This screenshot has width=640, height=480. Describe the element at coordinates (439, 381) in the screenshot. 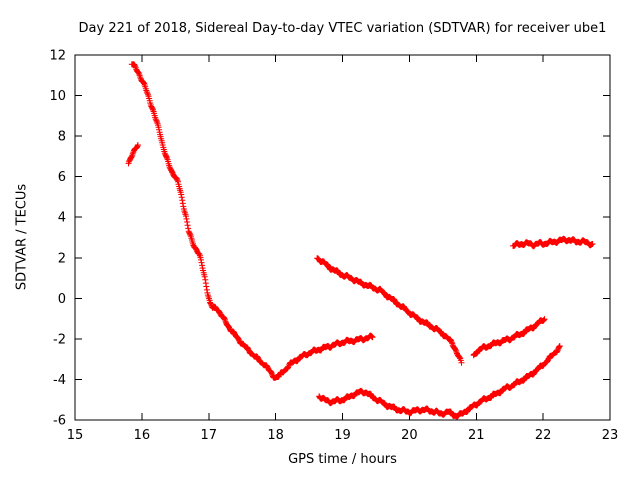

I see `series-bottom-valley-arc` at that location.